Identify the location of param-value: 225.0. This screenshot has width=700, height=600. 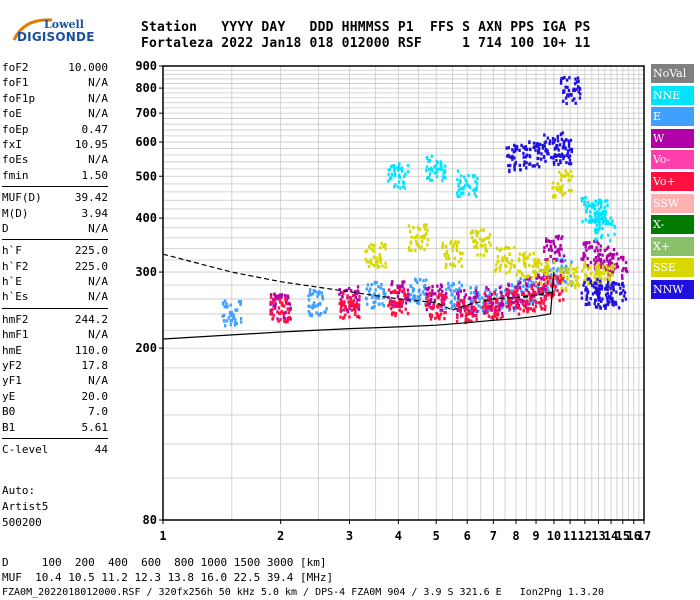
(91, 266).